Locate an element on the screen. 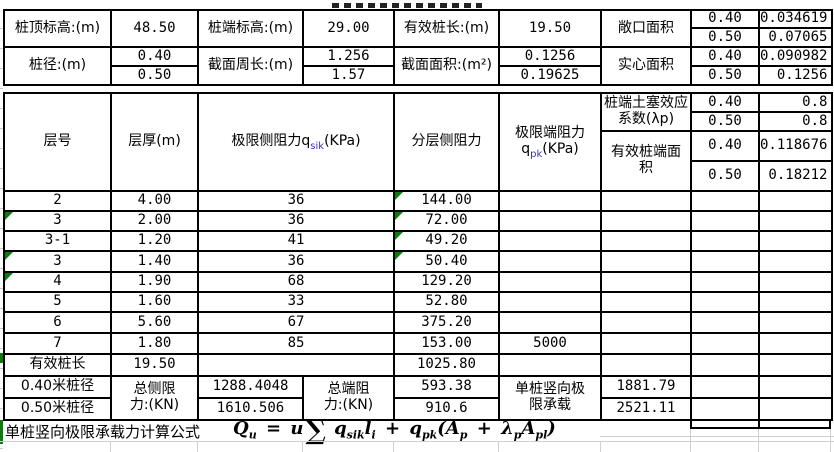 The height and width of the screenshot is (452, 834). cell-end-total-label: 总端阻 力:(KN) is located at coordinates (348, 398).